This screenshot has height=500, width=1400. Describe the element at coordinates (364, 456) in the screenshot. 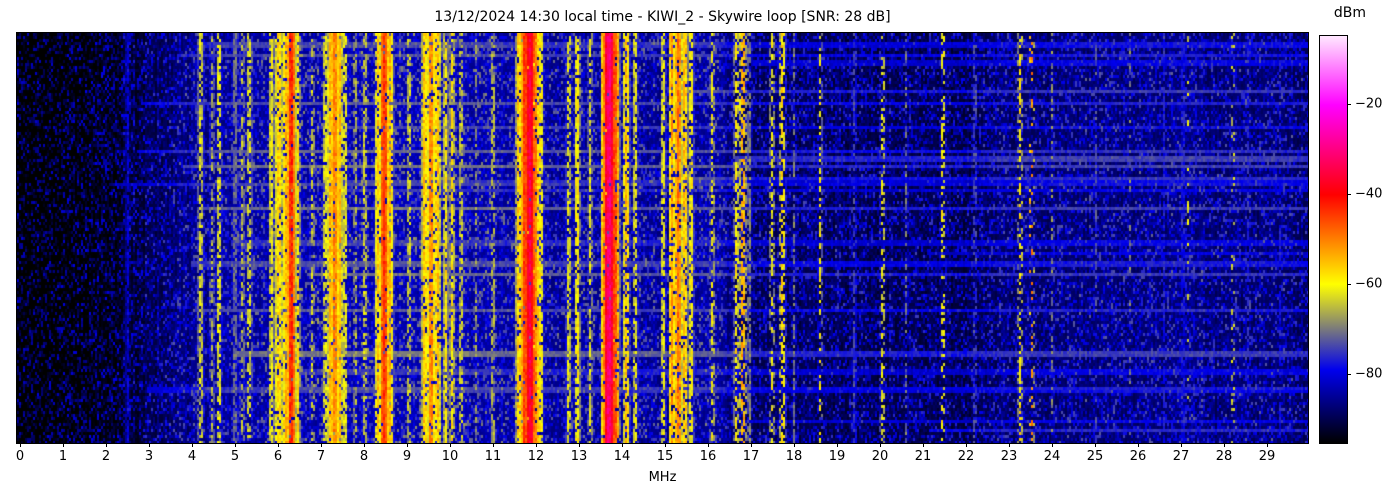

I see `x-axis-tick-label: 8` at that location.